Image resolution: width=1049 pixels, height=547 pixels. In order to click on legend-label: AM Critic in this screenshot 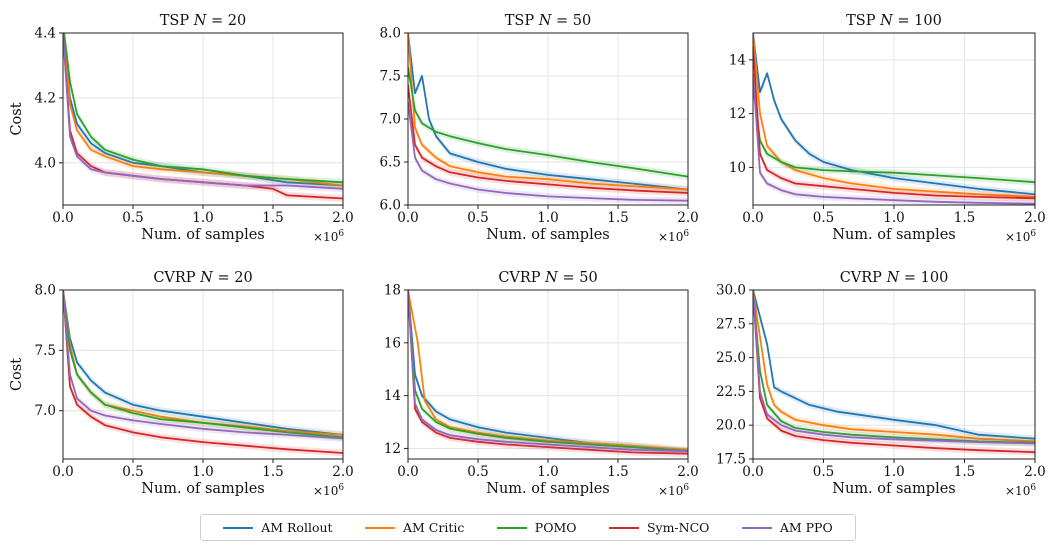, I will do `click(434, 527)`.